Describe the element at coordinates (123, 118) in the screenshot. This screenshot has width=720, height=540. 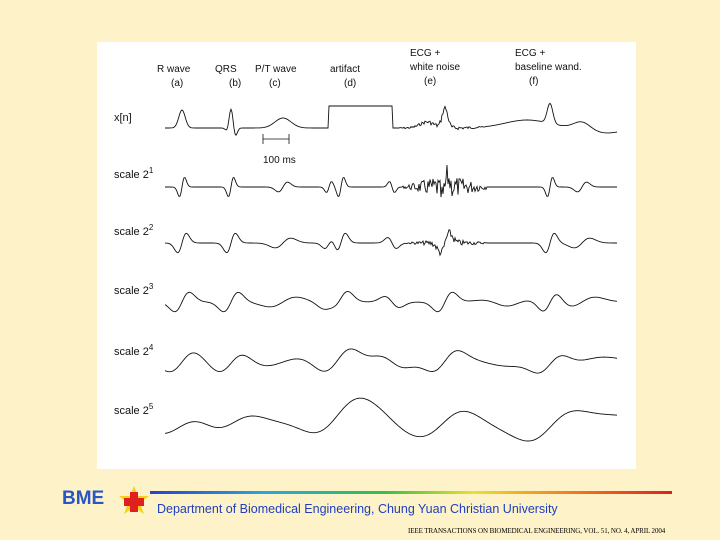
I see `row-label-0: x[n]` at that location.